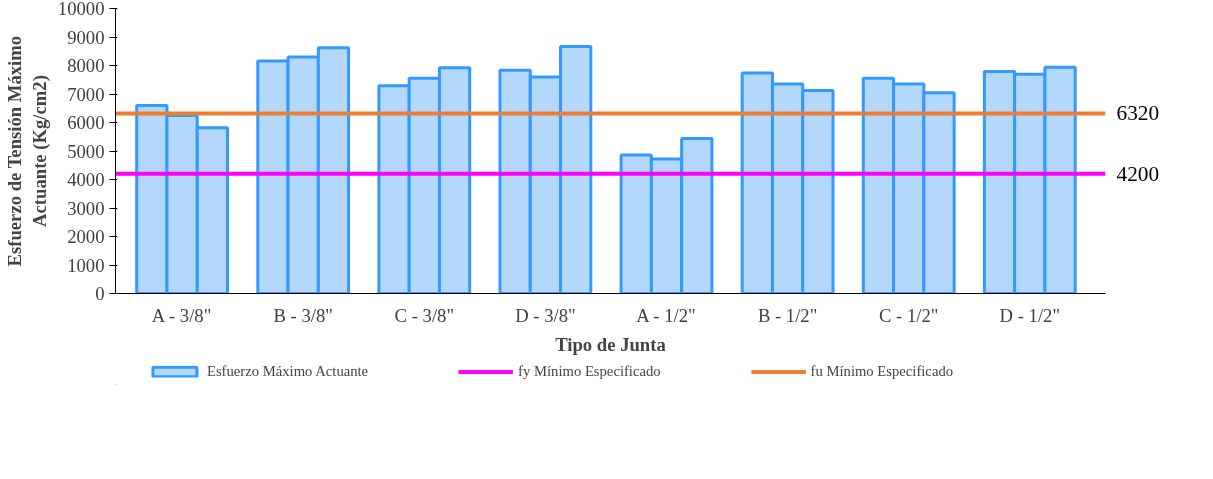  Describe the element at coordinates (86, 151) in the screenshot. I see `y-tick-label: 5000` at that location.